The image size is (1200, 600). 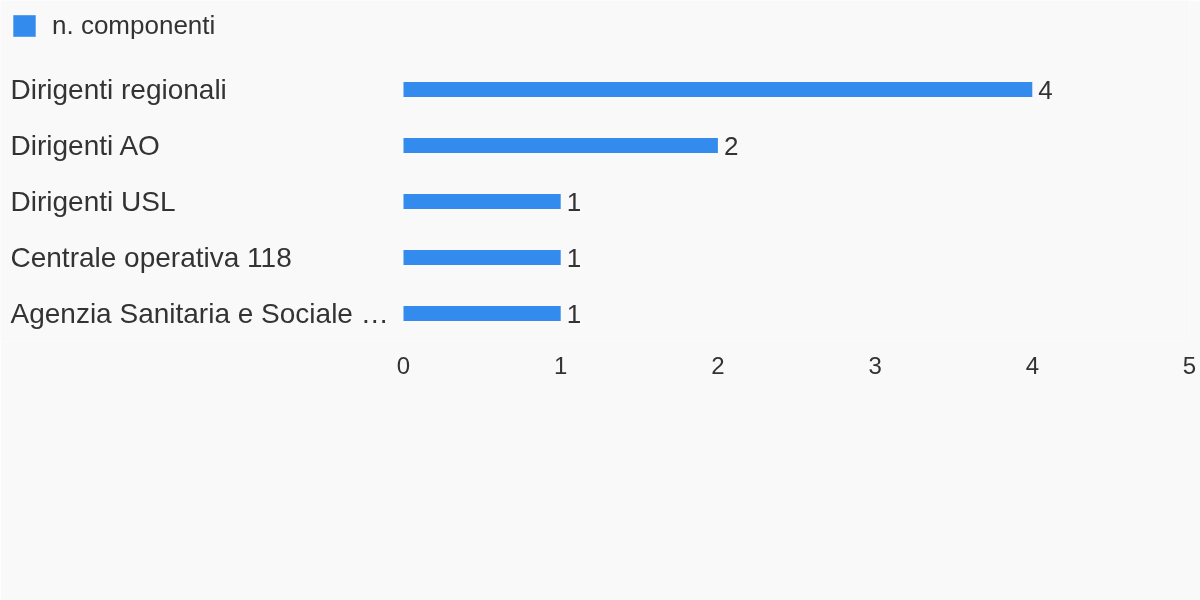 I want to click on legend-label: n. componenti, so click(x=134, y=25).